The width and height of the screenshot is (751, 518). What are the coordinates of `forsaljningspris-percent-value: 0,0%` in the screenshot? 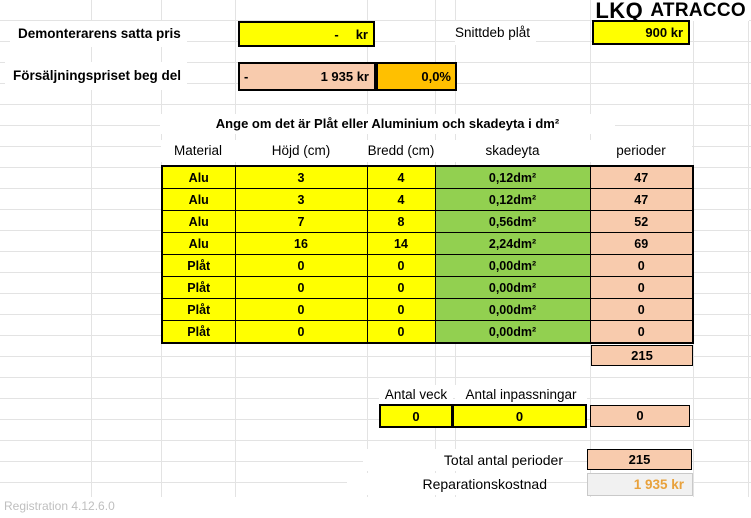 It's located at (436, 76).